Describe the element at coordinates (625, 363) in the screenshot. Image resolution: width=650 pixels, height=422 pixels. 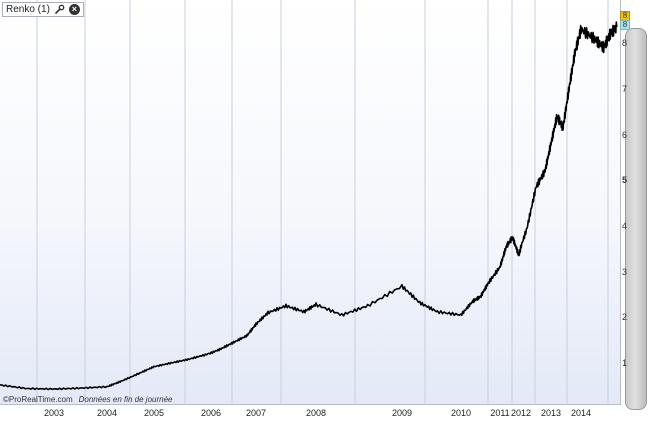
I see `y-tick-label: 1` at that location.